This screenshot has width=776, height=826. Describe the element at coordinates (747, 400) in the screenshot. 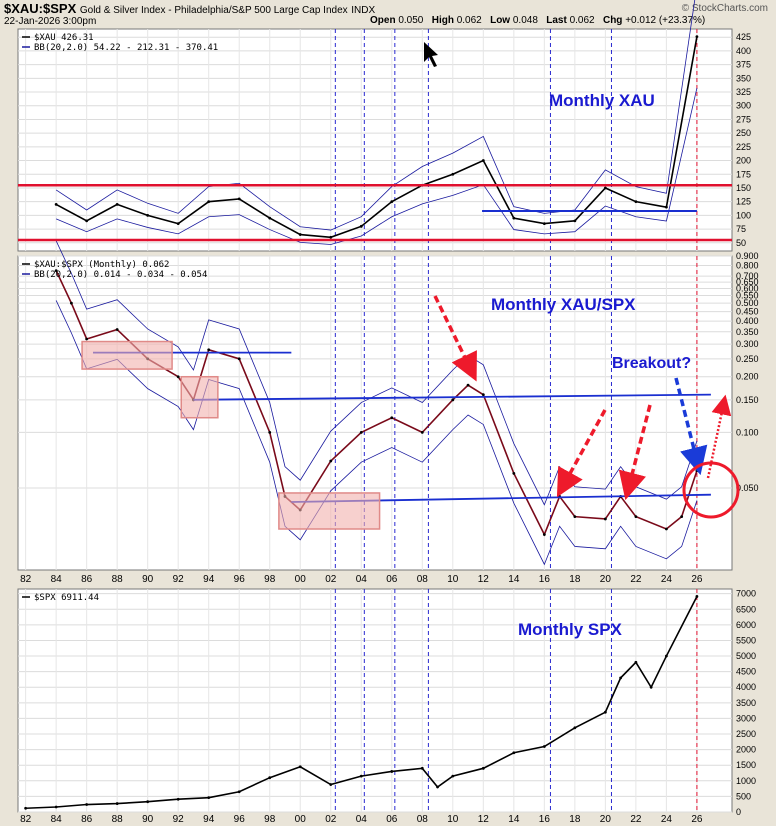

I see `y-tick-label: 0.150` at that location.